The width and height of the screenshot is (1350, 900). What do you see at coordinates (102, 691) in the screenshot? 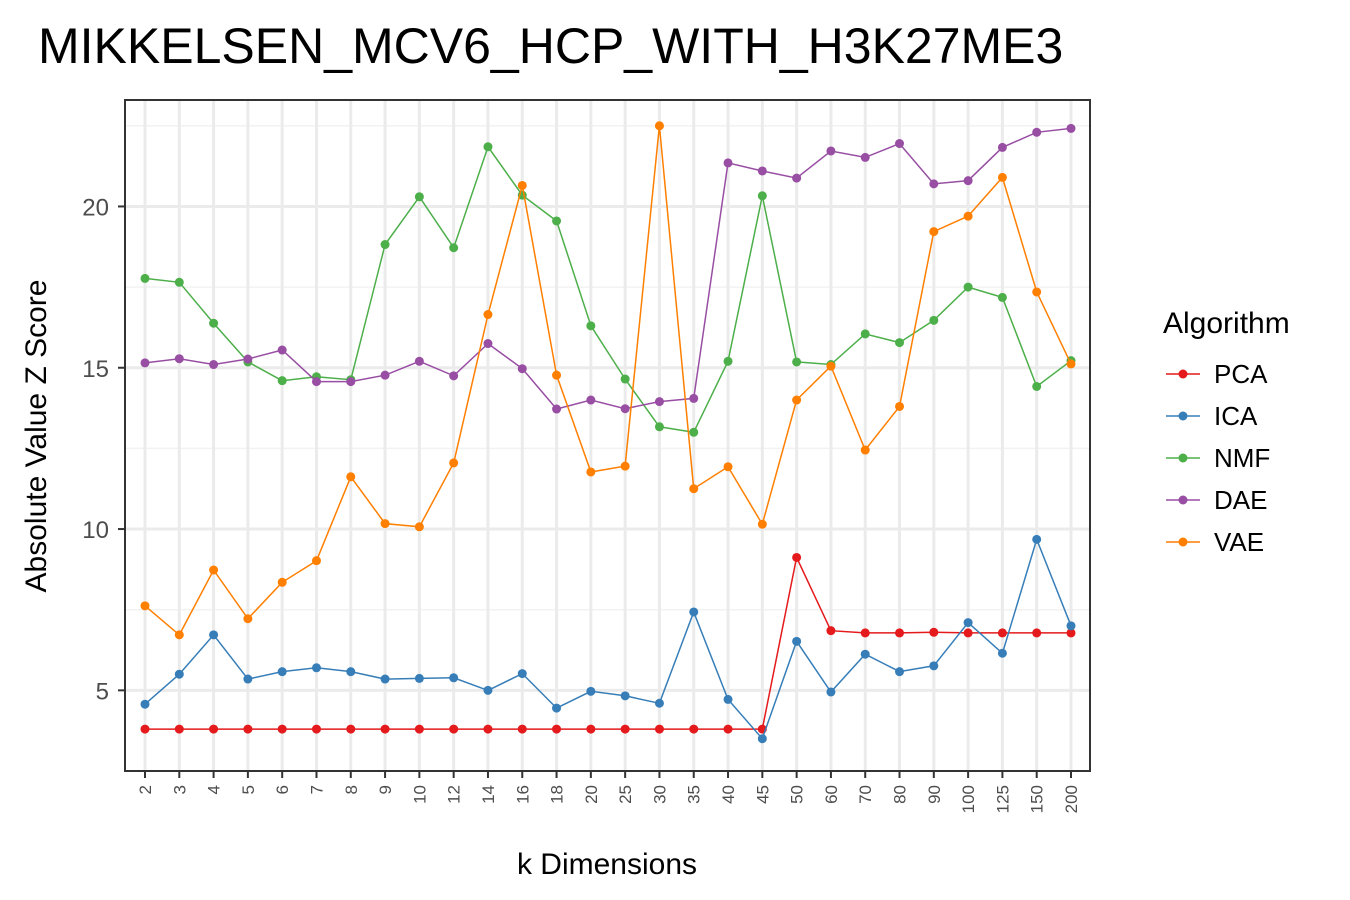
I see `y-tick-label: 5` at bounding box center [102, 691].